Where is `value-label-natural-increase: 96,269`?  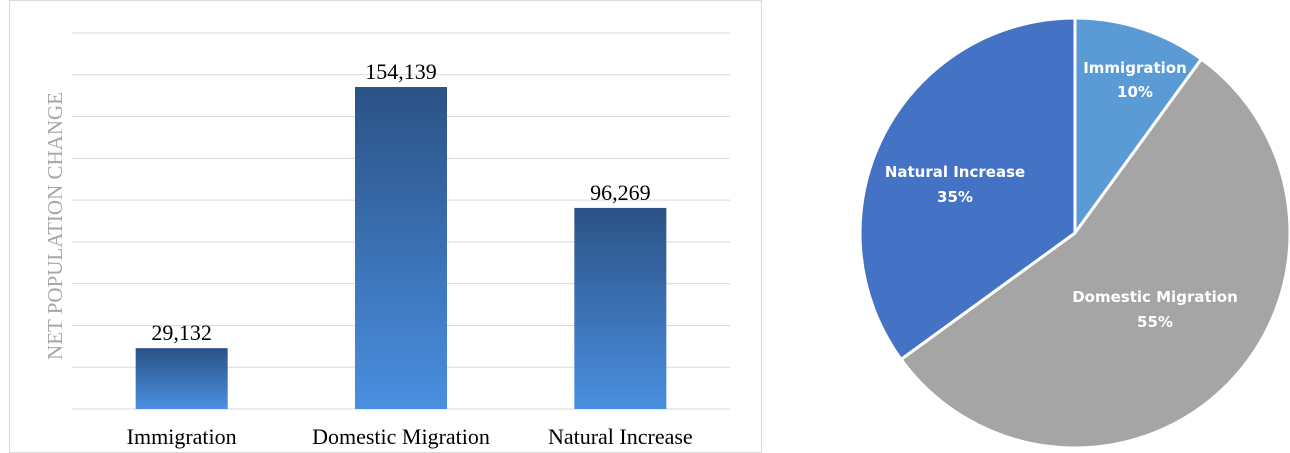 value-label-natural-increase: 96,269 is located at coordinates (620, 192).